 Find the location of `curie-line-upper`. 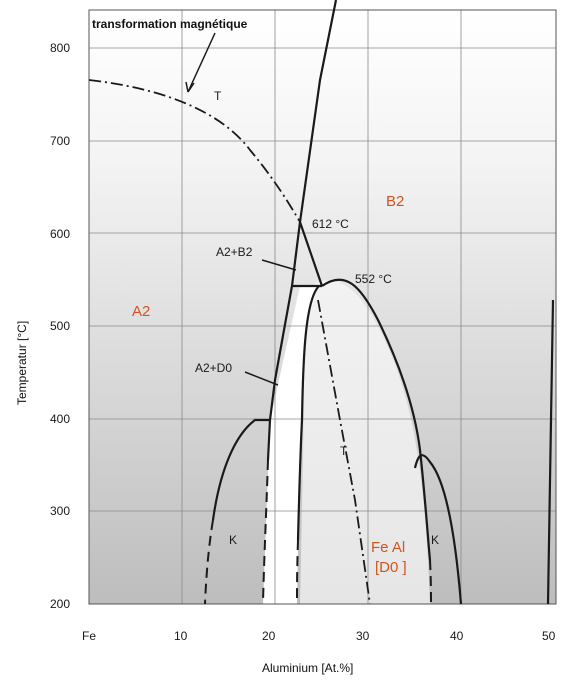

curie-line-upper is located at coordinates (194, 151).